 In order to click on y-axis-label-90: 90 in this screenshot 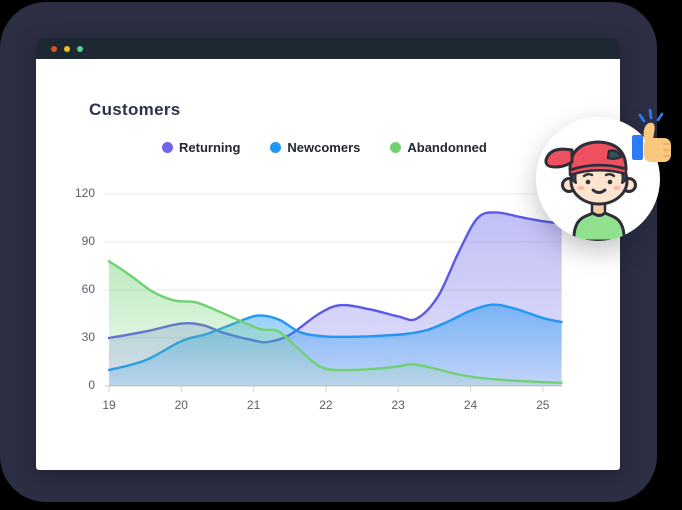, I will do `click(88, 241)`.